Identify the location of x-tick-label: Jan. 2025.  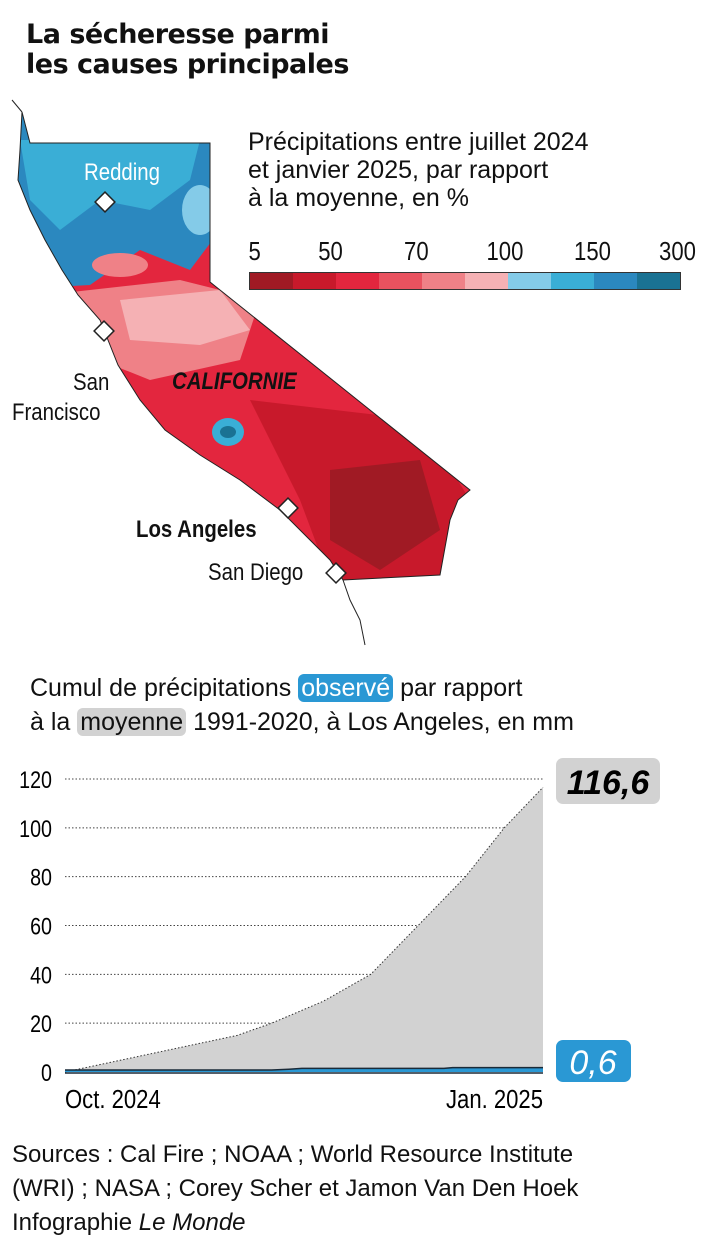
(494, 1099).